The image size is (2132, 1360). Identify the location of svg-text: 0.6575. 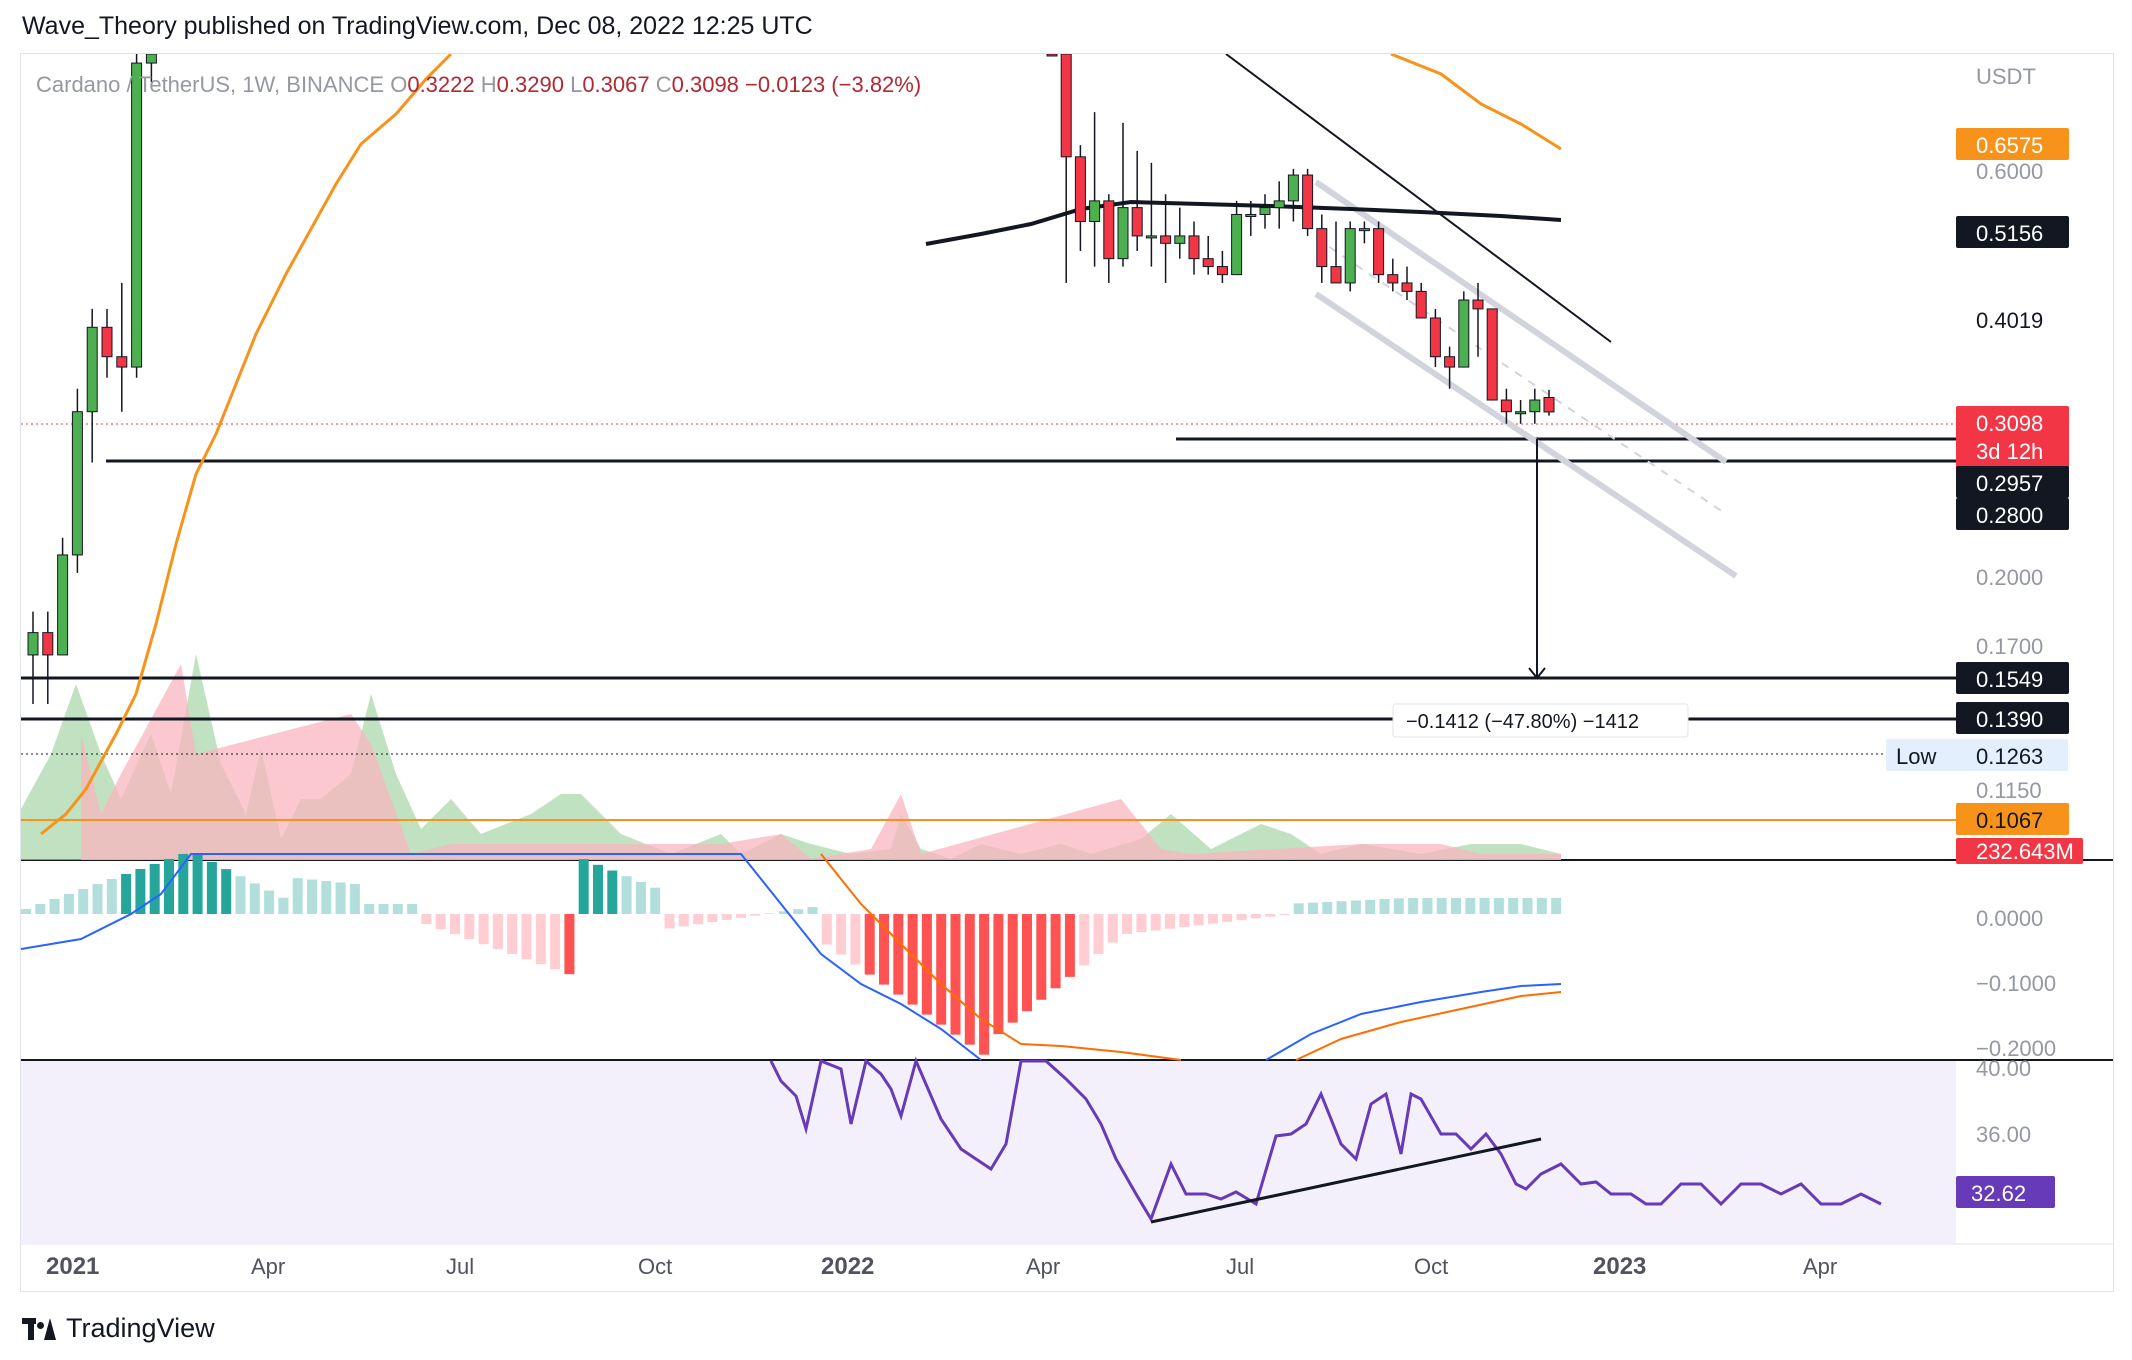
(2009, 145).